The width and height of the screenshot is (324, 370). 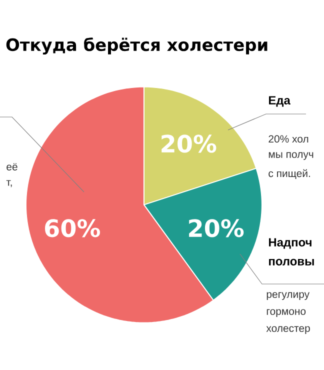 What do you see at coordinates (286, 313) in the screenshot?
I see `text: гормоно` at bounding box center [286, 313].